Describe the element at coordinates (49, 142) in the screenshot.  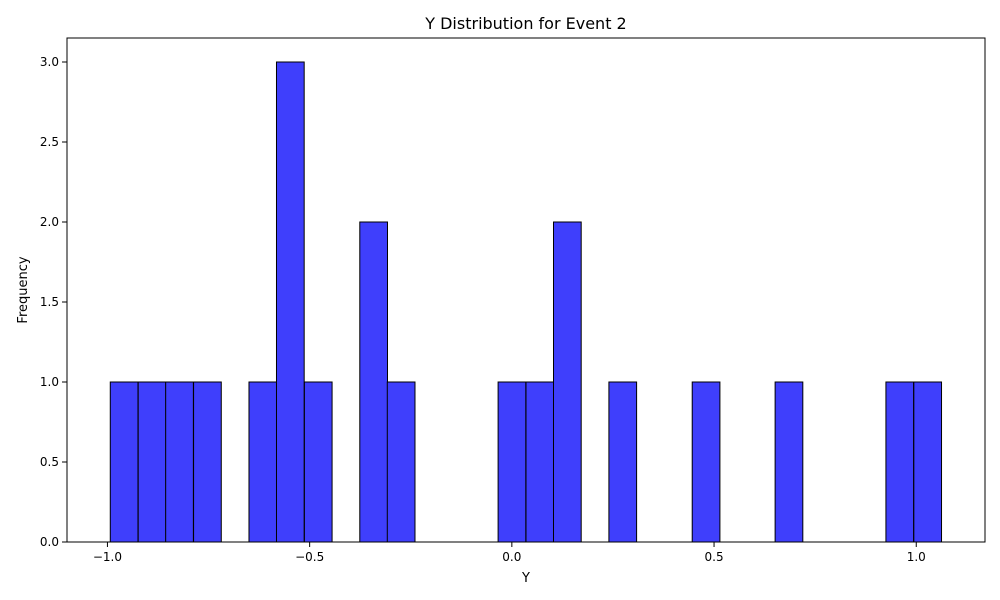
I see `y-tick-label: 2.5` at that location.